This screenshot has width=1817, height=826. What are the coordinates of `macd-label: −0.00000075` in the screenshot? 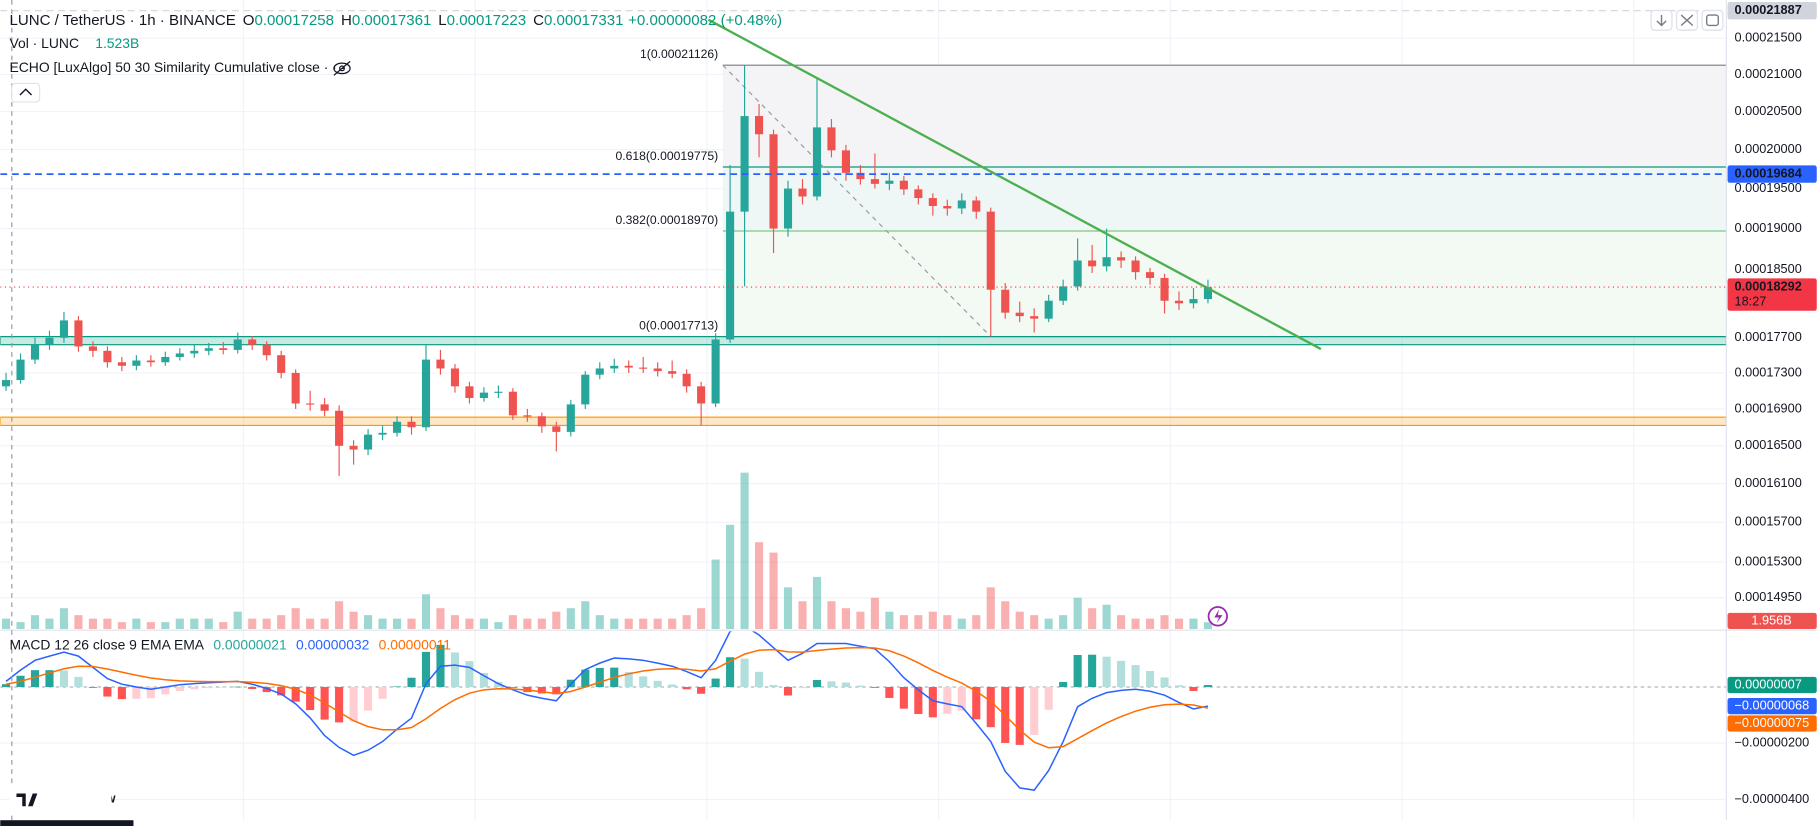 It's located at (1772, 722).